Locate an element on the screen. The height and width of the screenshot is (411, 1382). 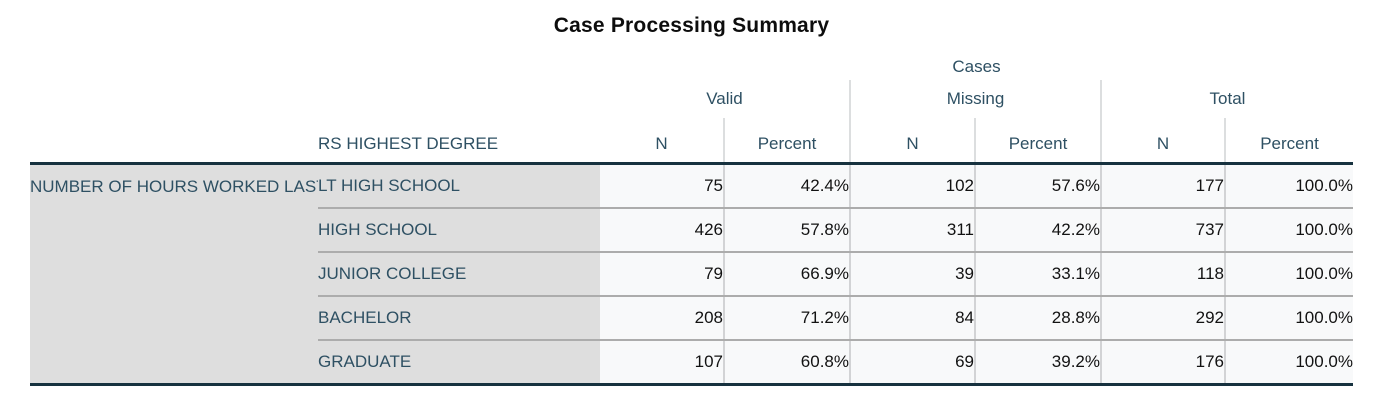
cell-valid-n: 107 is located at coordinates (662, 363).